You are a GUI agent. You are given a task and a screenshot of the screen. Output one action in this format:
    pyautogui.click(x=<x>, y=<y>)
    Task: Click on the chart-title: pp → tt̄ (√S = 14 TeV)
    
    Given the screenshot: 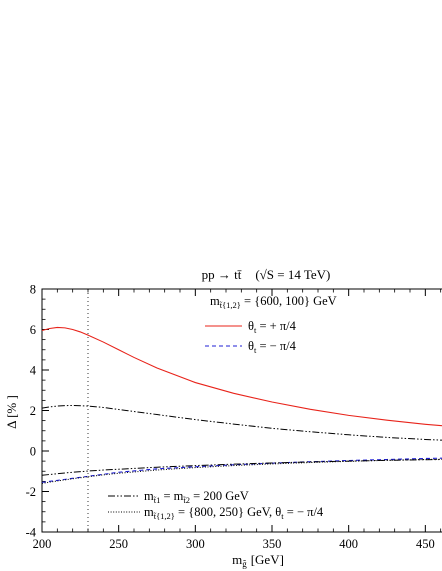 What is the action you would take?
    pyautogui.click(x=266, y=274)
    